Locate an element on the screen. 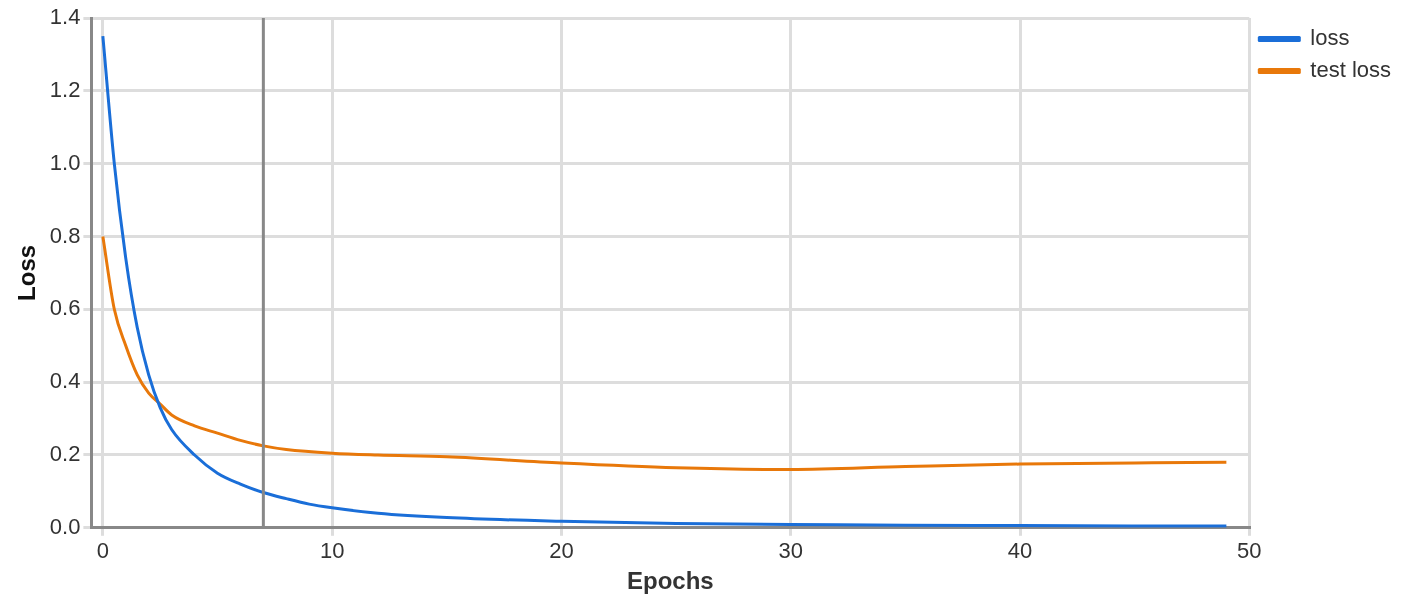  y-tick-label: 1.2 is located at coordinates (65, 89).